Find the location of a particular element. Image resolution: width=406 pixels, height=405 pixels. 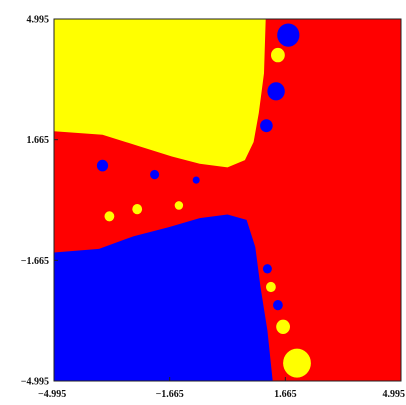

x-tick-label: −1.665 is located at coordinates (170, 394).